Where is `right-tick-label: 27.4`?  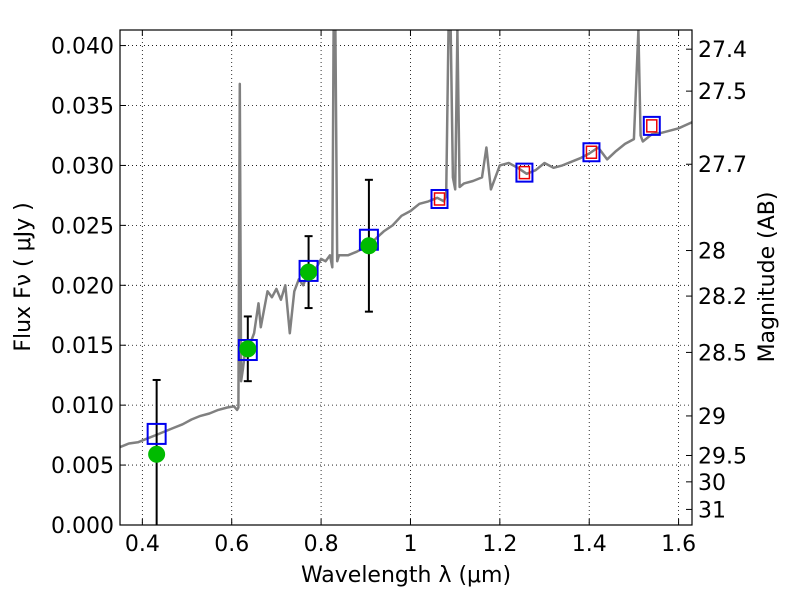 right-tick-label: 27.4 is located at coordinates (722, 50).